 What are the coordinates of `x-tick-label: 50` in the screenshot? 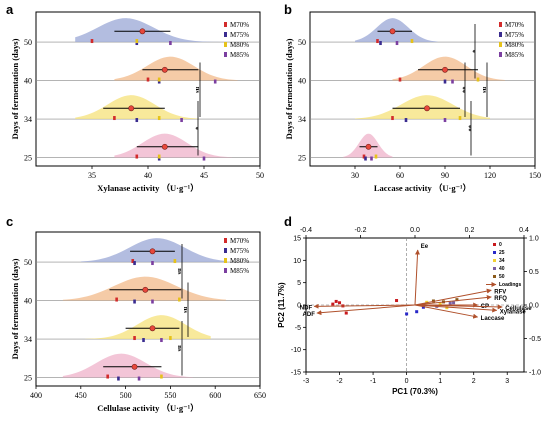 It's located at (260, 175).